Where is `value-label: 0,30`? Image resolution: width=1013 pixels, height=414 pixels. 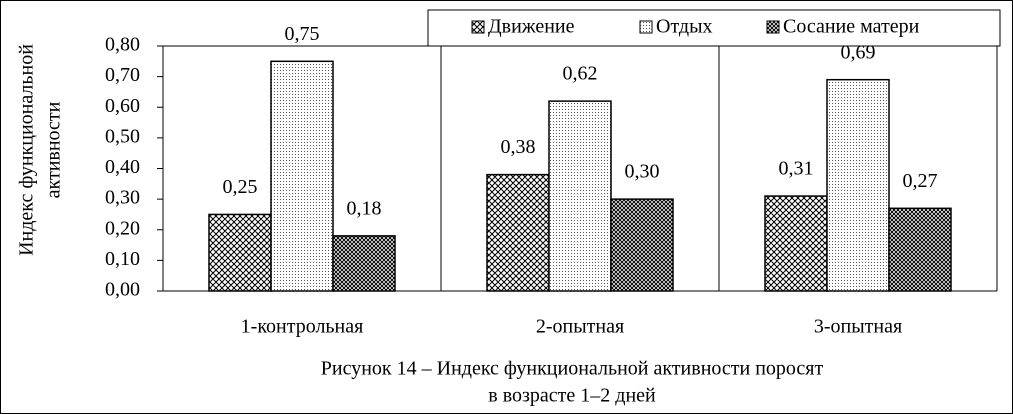 value-label: 0,30 is located at coordinates (642, 172).